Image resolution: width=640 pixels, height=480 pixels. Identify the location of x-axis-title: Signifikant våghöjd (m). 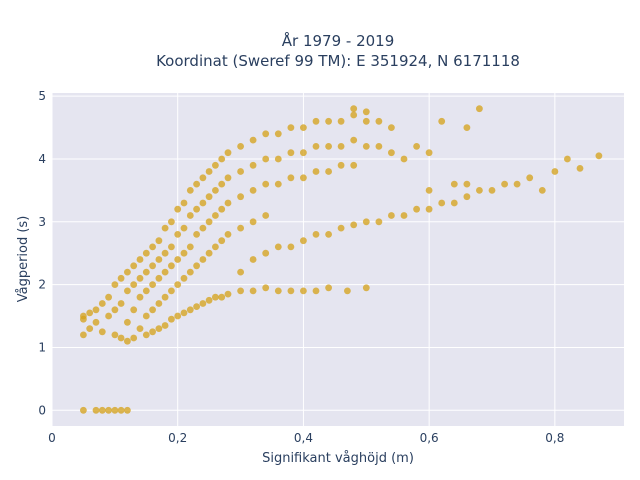
(338, 458).